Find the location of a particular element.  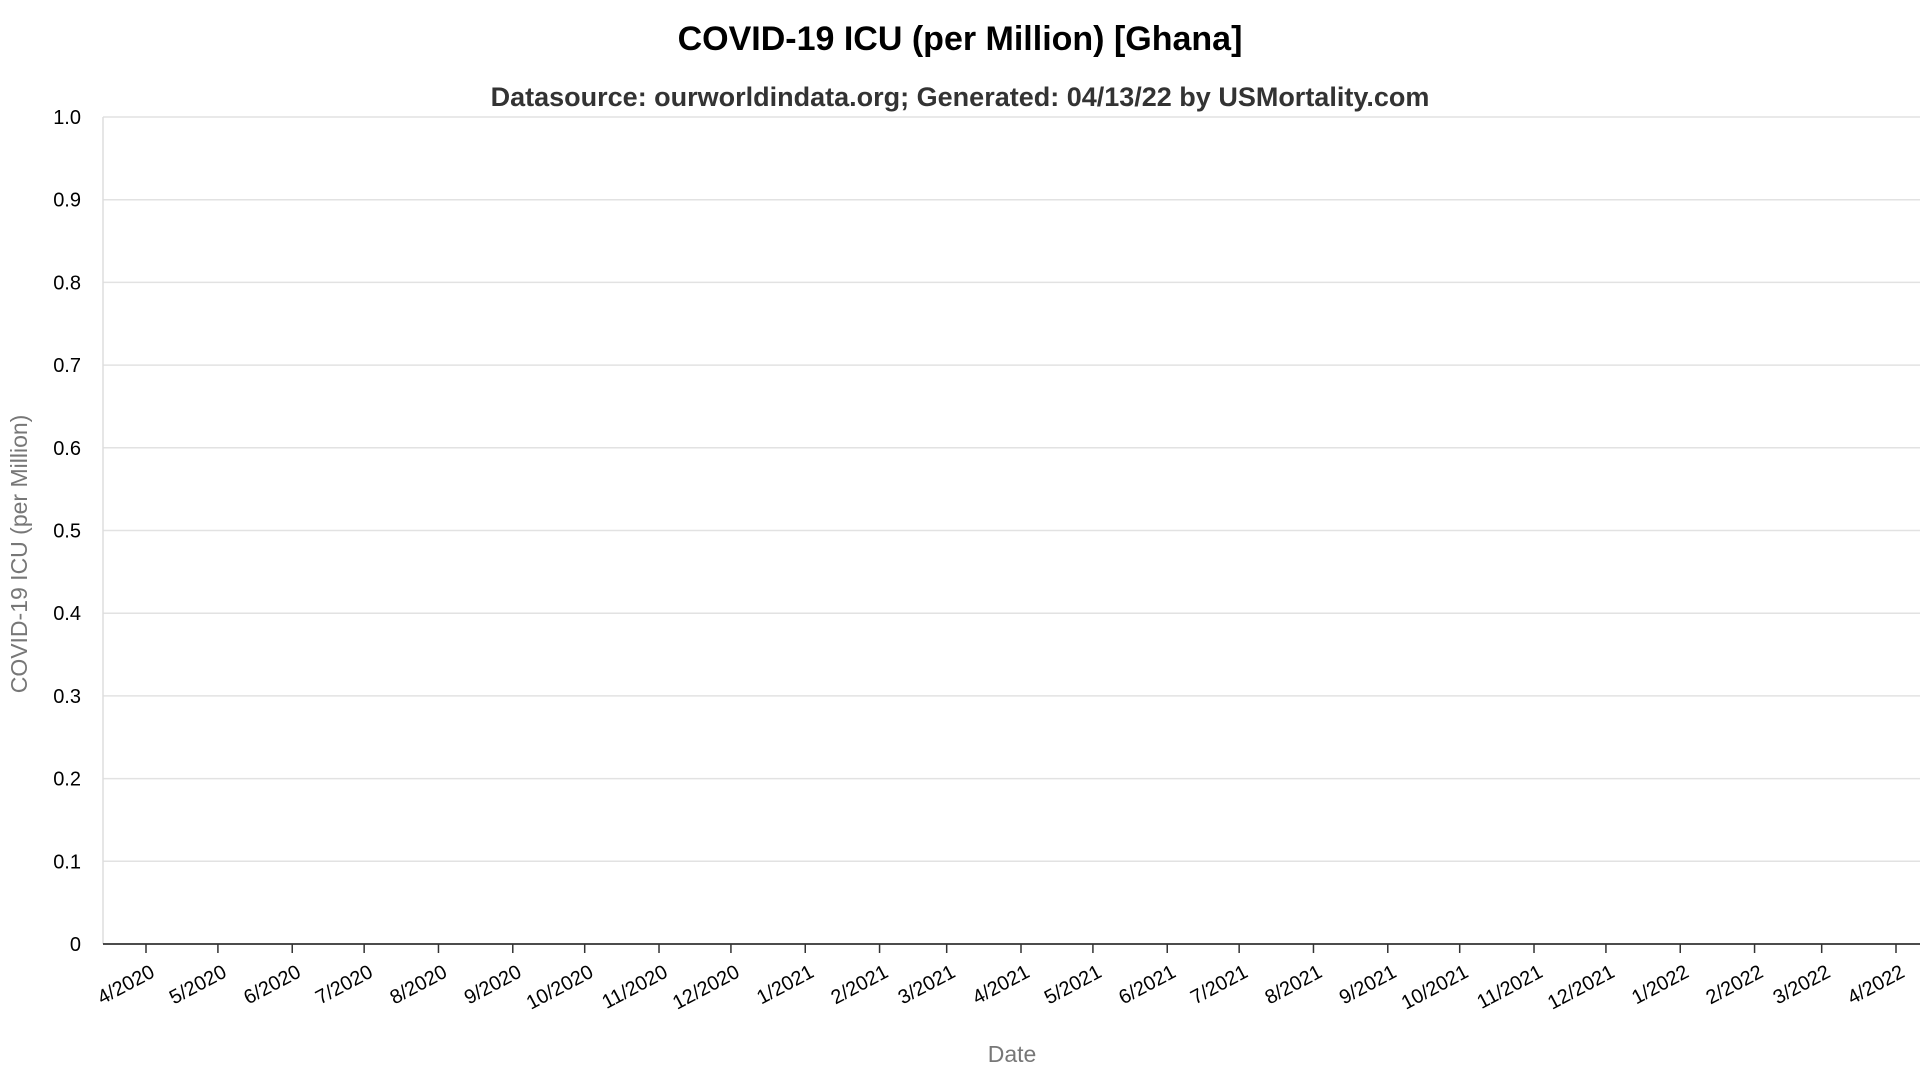

y-tick-label: 0.5 is located at coordinates (67, 532).